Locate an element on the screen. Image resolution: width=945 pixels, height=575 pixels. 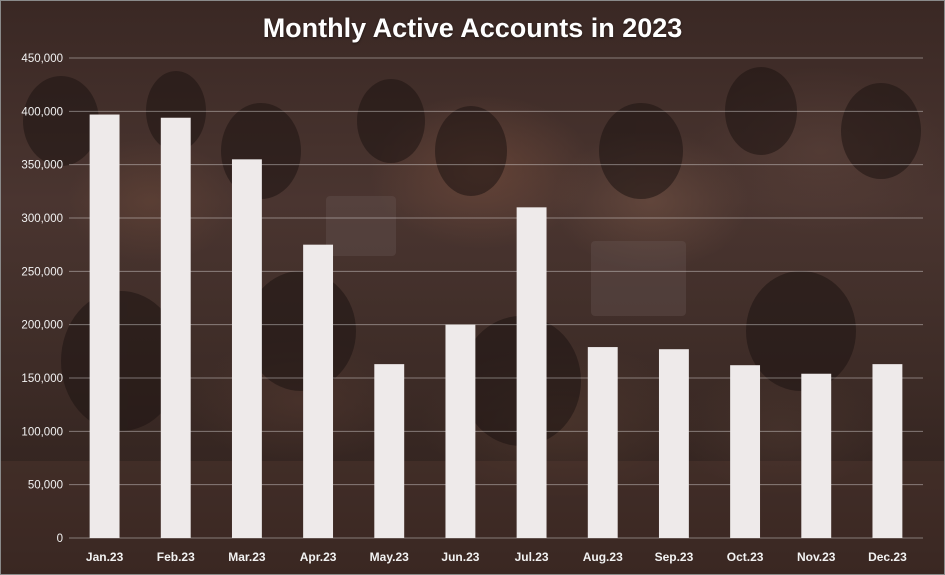
x-tick-label: May.23 is located at coordinates (389, 557).